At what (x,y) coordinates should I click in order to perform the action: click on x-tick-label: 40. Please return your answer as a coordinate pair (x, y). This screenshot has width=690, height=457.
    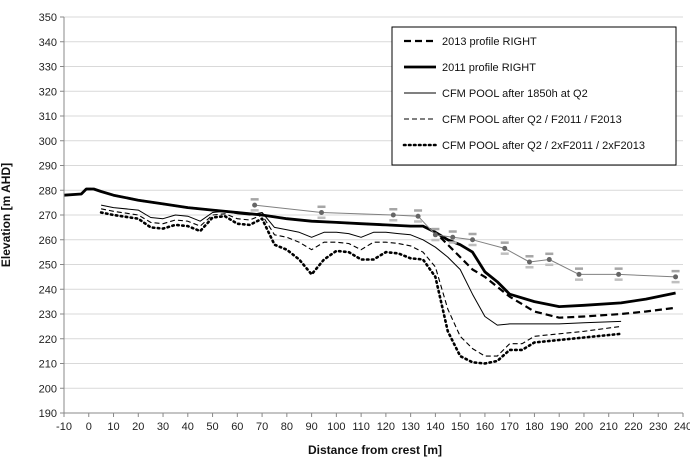
    Looking at the image, I should click on (188, 427).